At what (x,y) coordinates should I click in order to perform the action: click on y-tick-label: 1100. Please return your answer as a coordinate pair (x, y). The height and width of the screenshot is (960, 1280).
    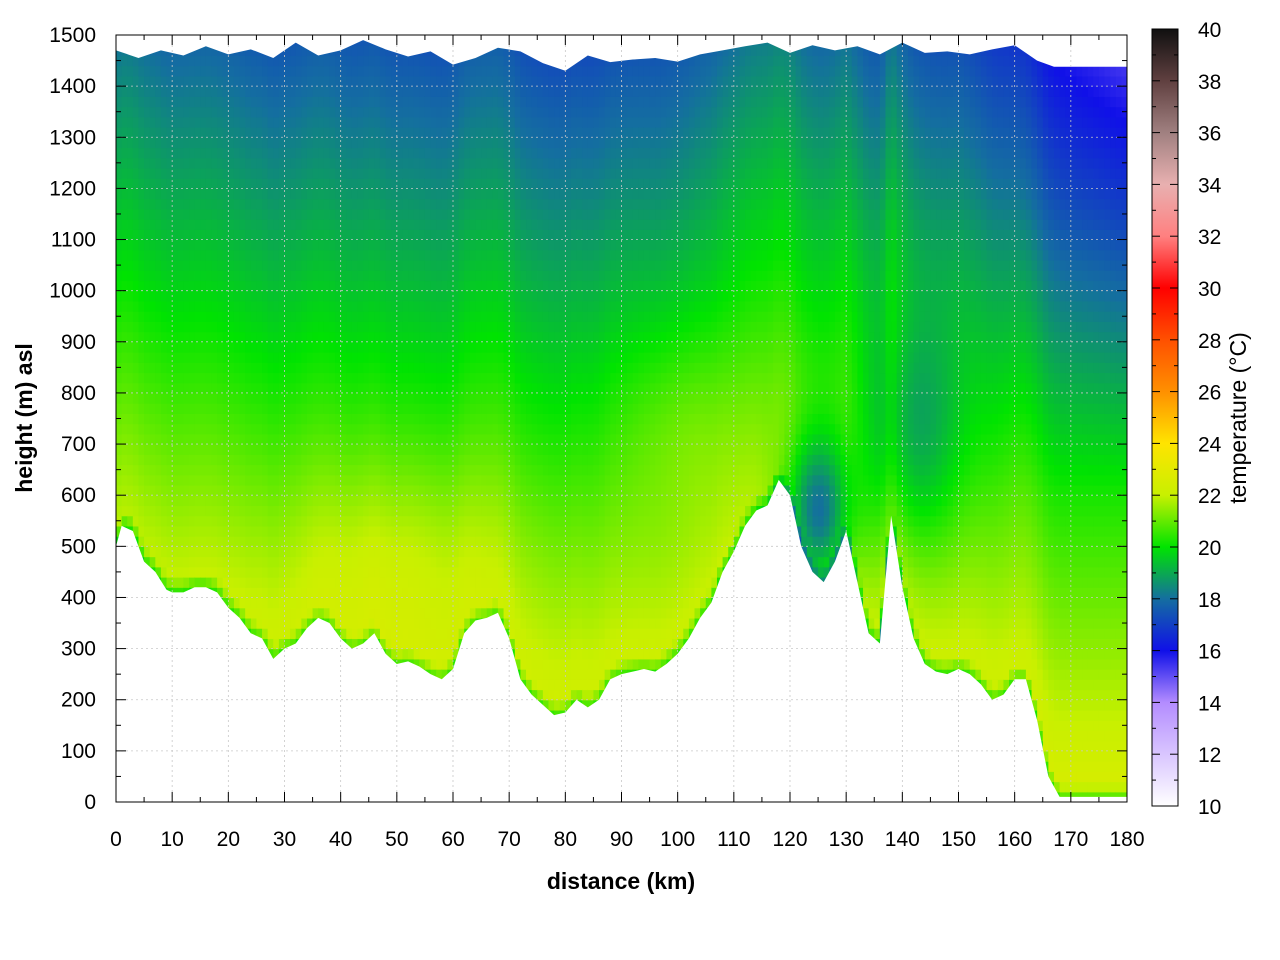
    Looking at the image, I should click on (73, 240).